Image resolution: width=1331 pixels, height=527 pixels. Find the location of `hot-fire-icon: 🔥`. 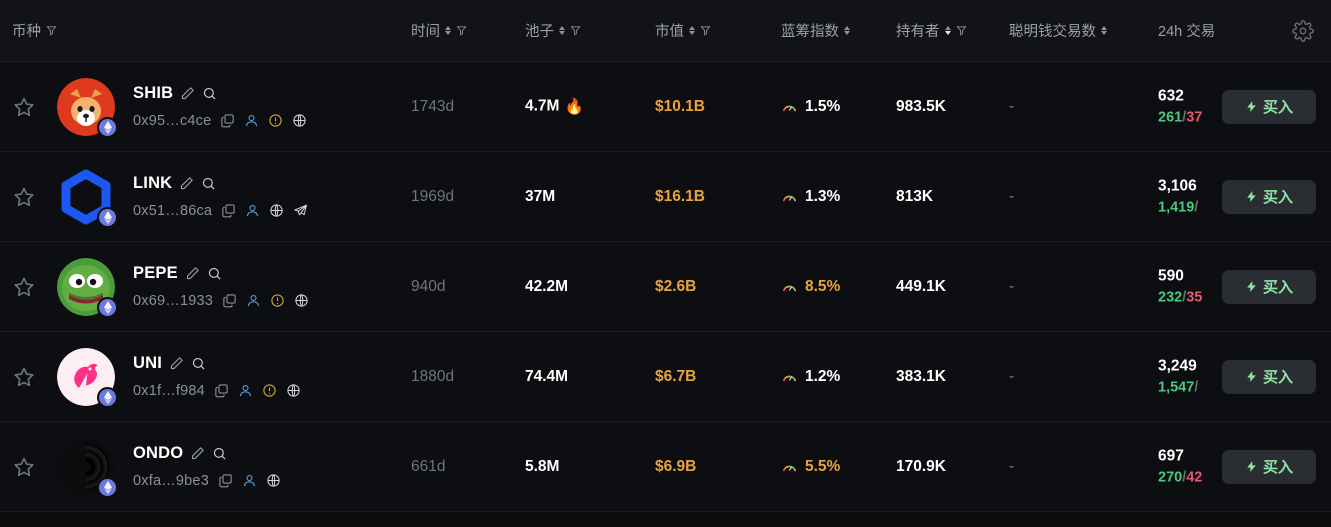

hot-fire-icon: 🔥 is located at coordinates (574, 106).